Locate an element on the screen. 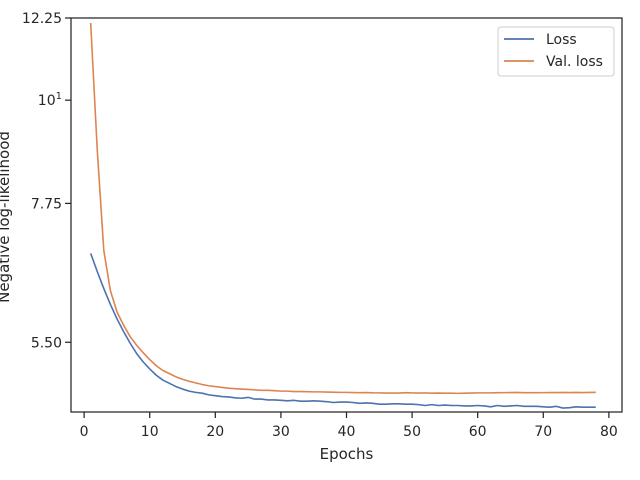 The width and height of the screenshot is (640, 480). x-tick-label: 60 is located at coordinates (478, 432).